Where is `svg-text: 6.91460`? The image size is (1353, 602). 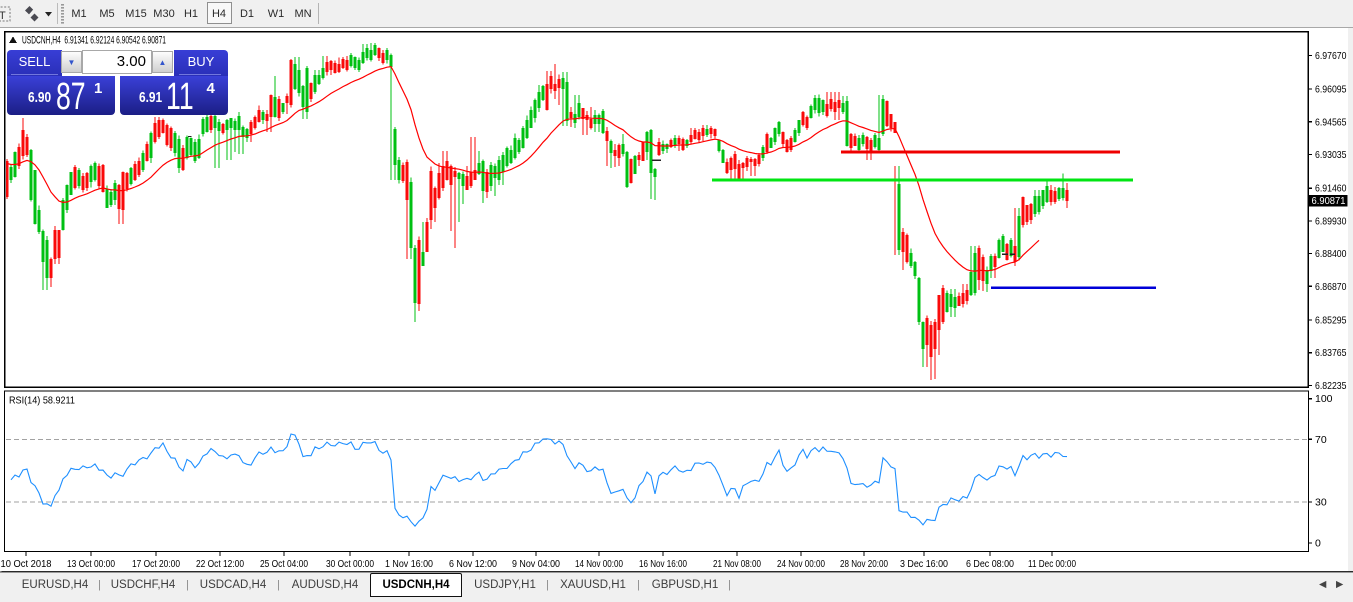 svg-text: 6.91460 is located at coordinates (1331, 189).